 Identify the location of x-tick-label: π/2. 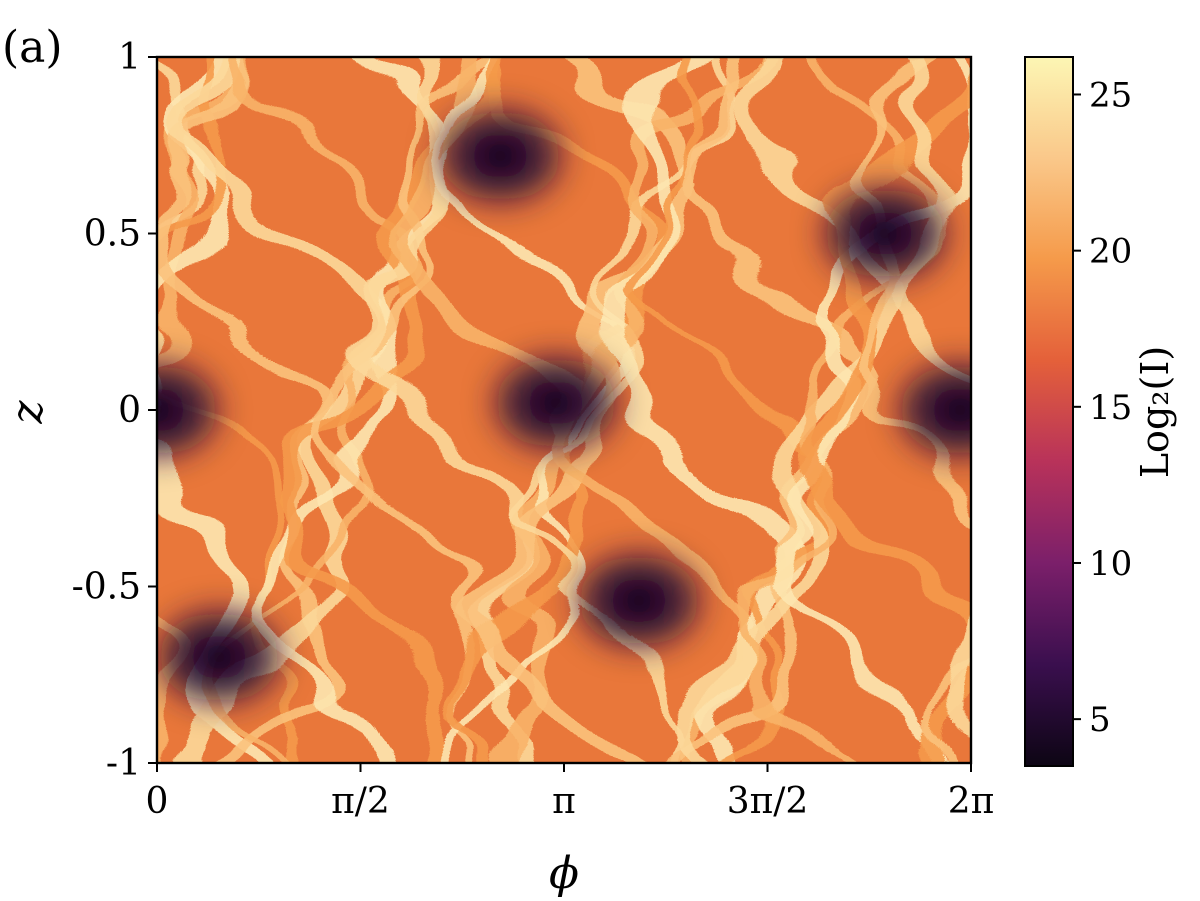
(360, 801).